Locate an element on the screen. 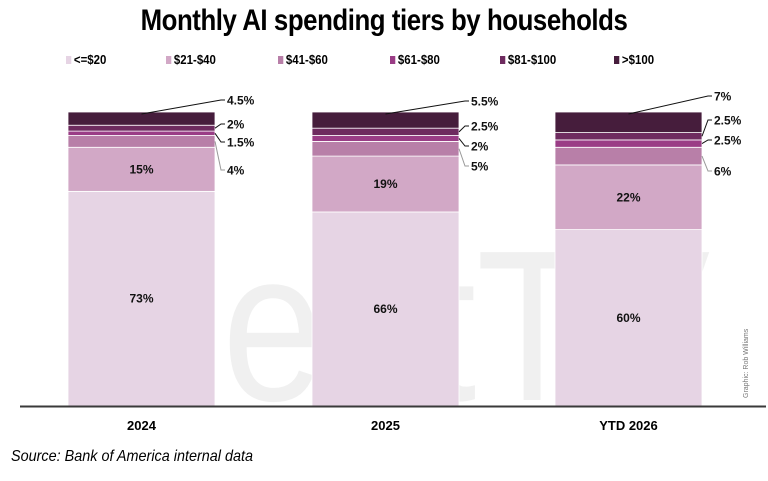 The height and width of the screenshot is (481, 768). legend-label: >$100 is located at coordinates (638, 59).